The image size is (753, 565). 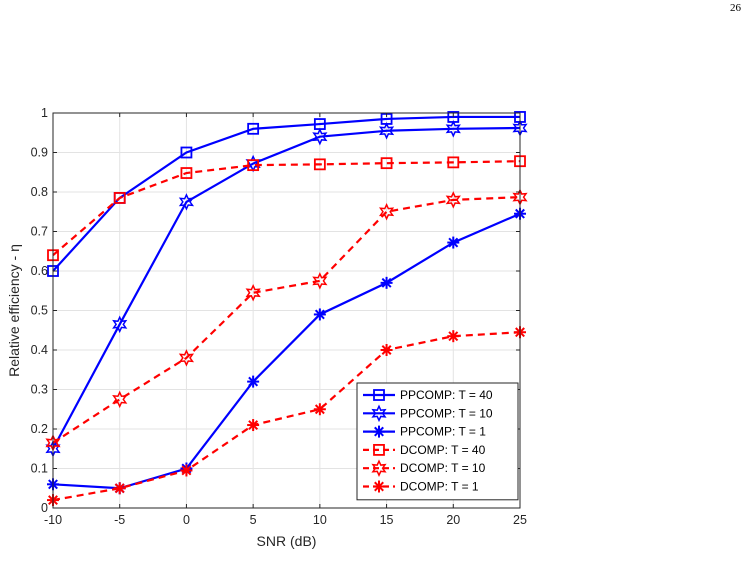 I want to click on legend-entry: DCOMP: T = 10, so click(x=424, y=468).